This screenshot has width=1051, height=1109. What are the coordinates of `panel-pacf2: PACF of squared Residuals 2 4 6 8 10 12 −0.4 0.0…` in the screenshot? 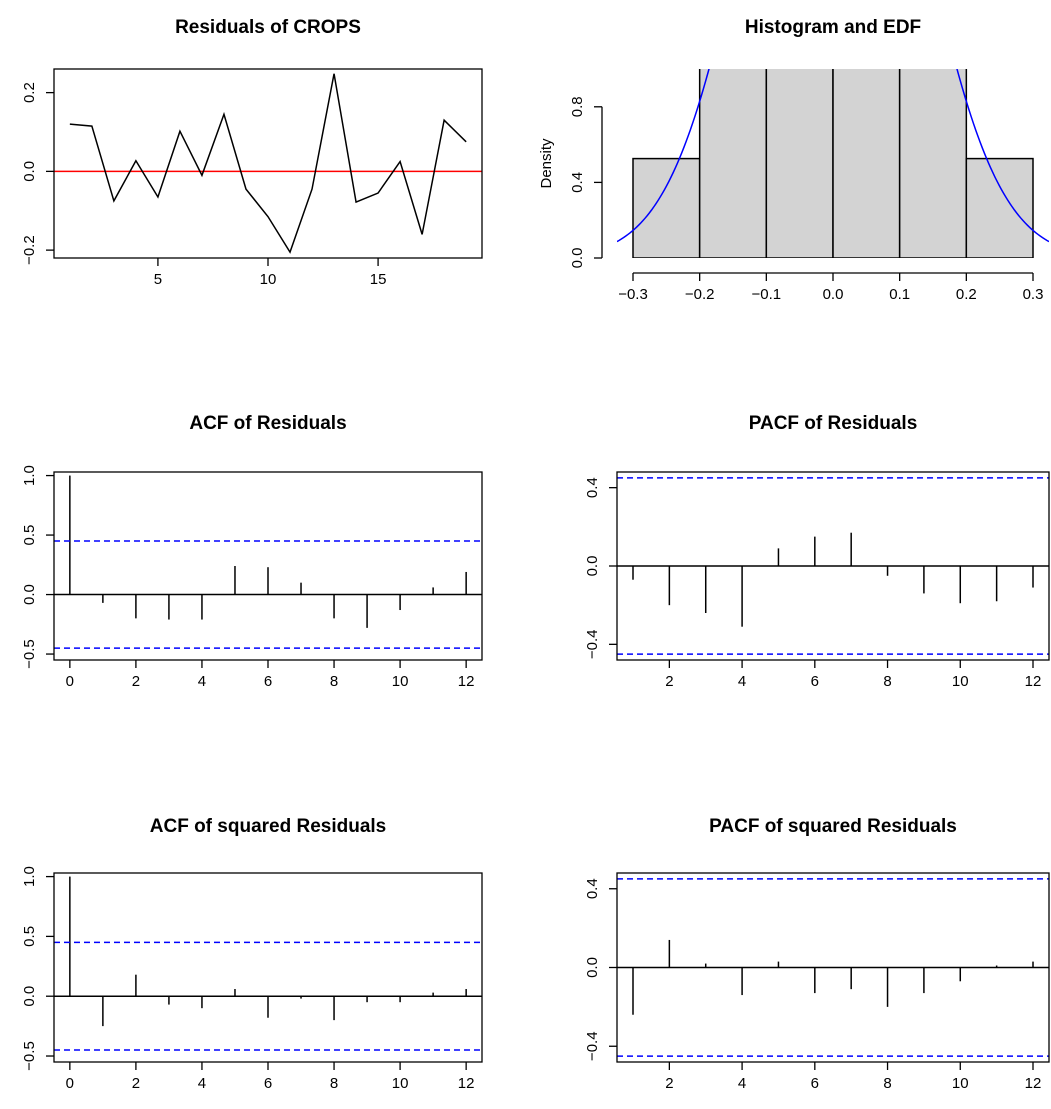 It's located at (817, 954).